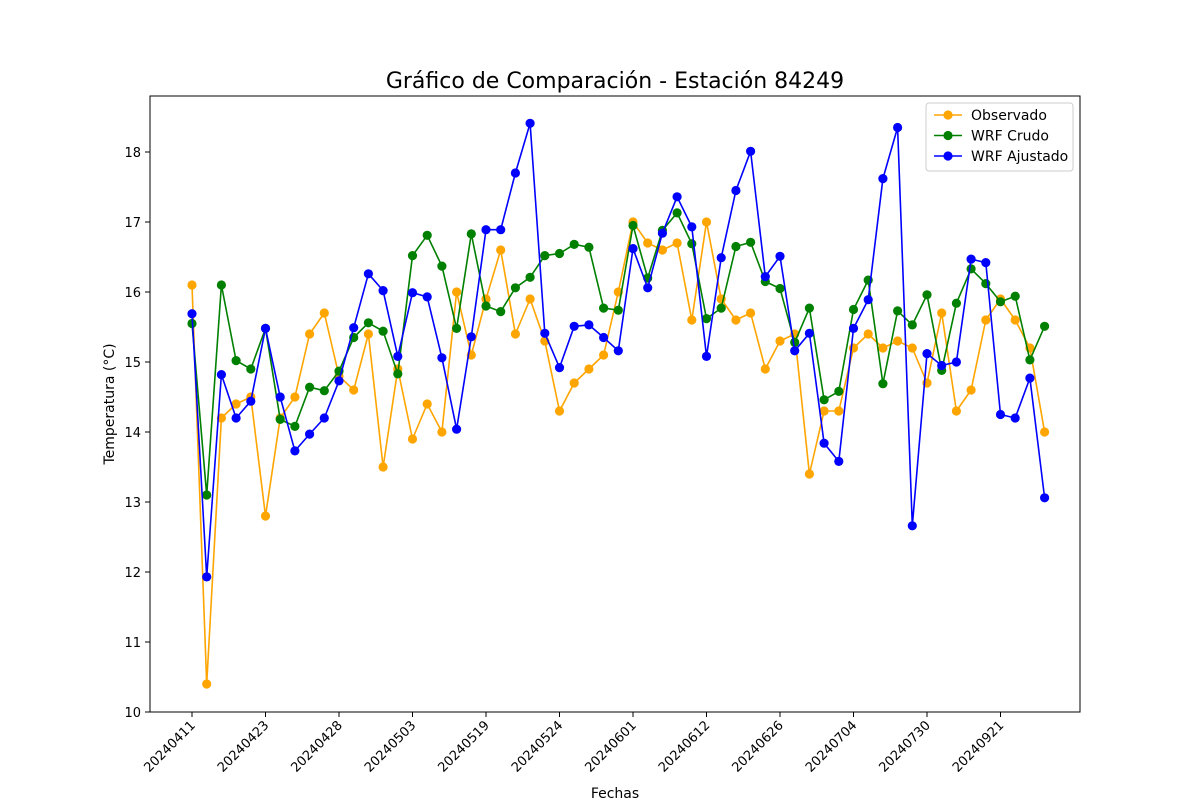 Image resolution: width=1200 pixels, height=800 pixels. Describe the element at coordinates (615, 81) in the screenshot. I see `chart-title: Gráfico de Comparación - Estación 84249` at that location.